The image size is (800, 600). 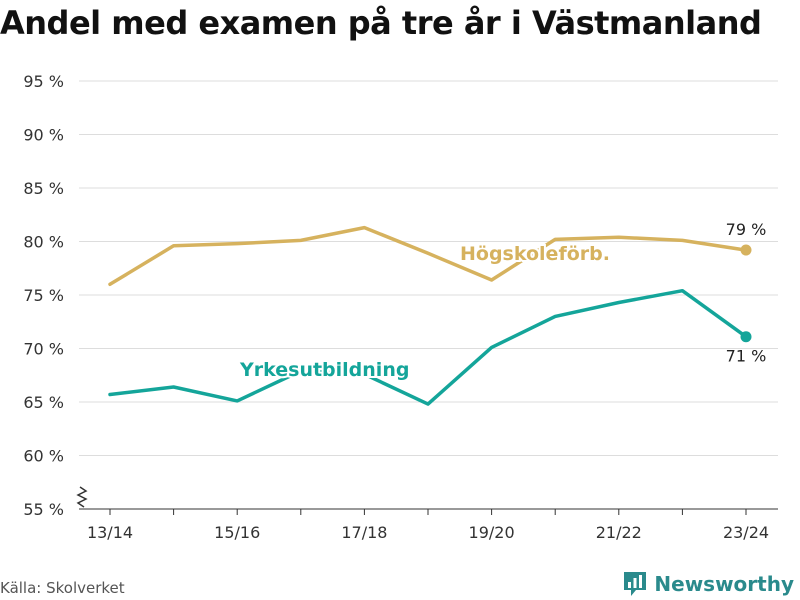 What do you see at coordinates (43, 349) in the screenshot?
I see `y-tick-label: 70 %` at bounding box center [43, 349].